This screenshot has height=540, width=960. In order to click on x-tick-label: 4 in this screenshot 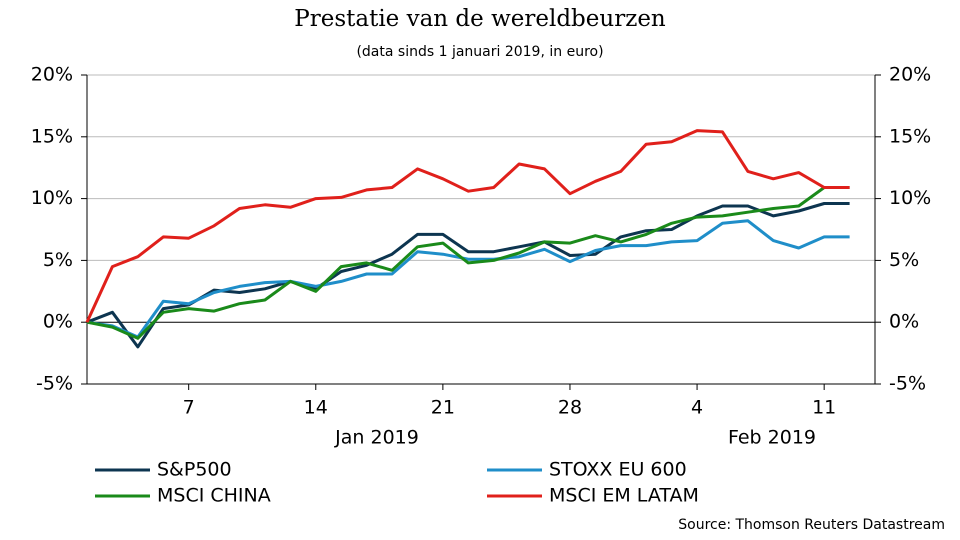, I will do `click(697, 408)`.